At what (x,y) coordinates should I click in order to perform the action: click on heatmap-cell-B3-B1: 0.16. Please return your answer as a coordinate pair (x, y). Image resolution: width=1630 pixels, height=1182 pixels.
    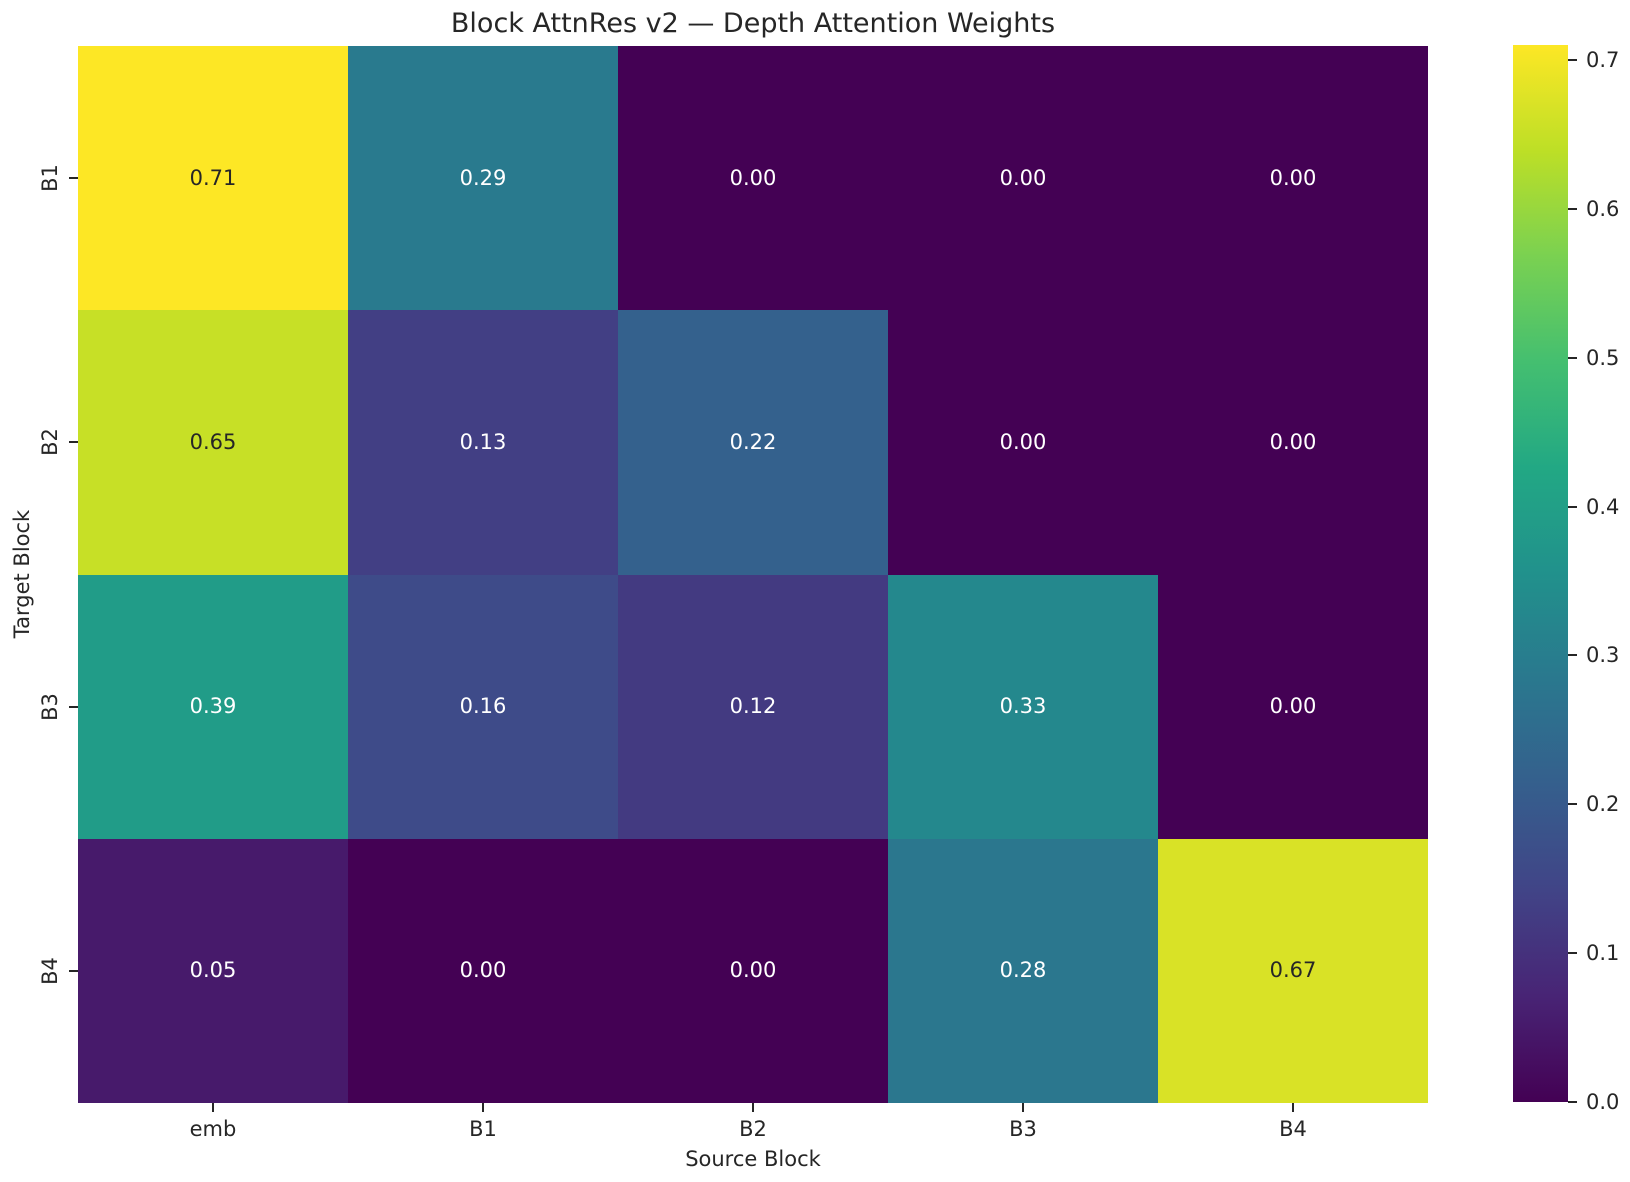
    Looking at the image, I should click on (483, 706).